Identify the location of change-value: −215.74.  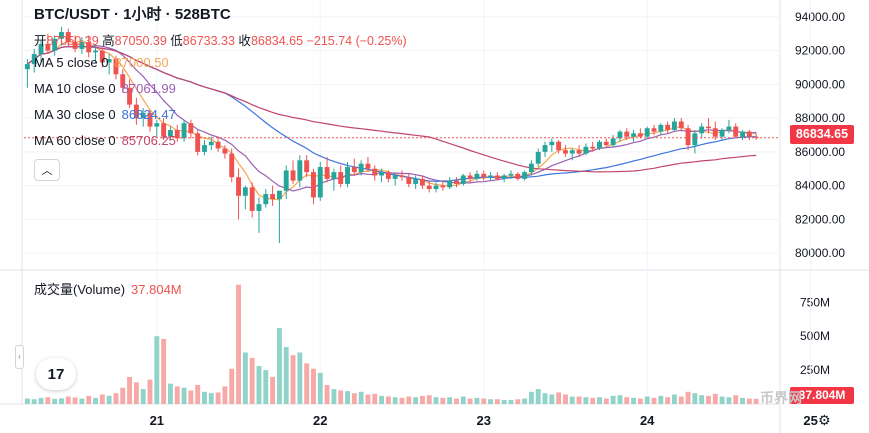
(329, 41).